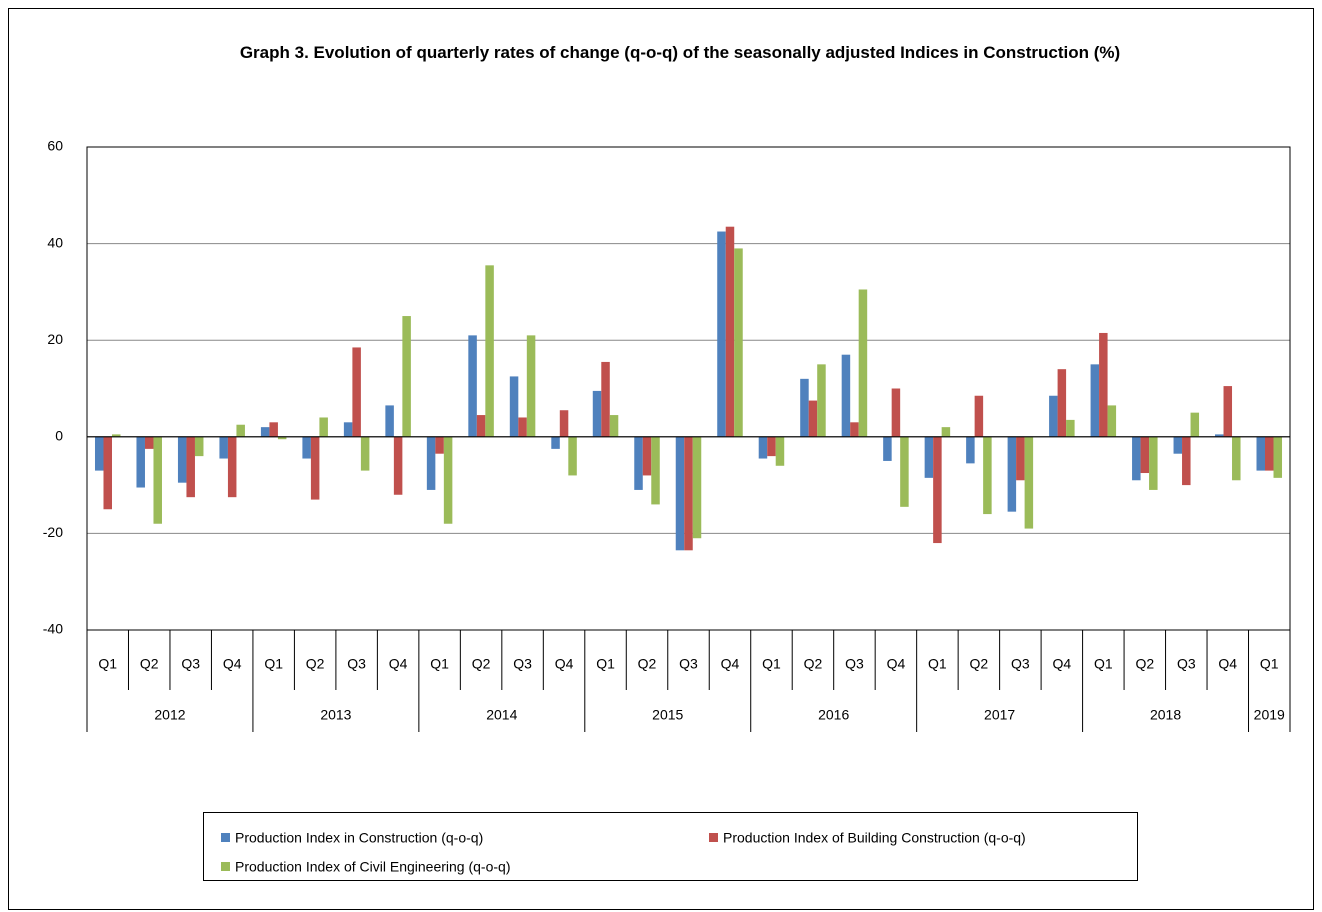 This screenshot has width=1322, height=912. What do you see at coordinates (55, 339) in the screenshot?
I see `y-tick-label: 20` at bounding box center [55, 339].